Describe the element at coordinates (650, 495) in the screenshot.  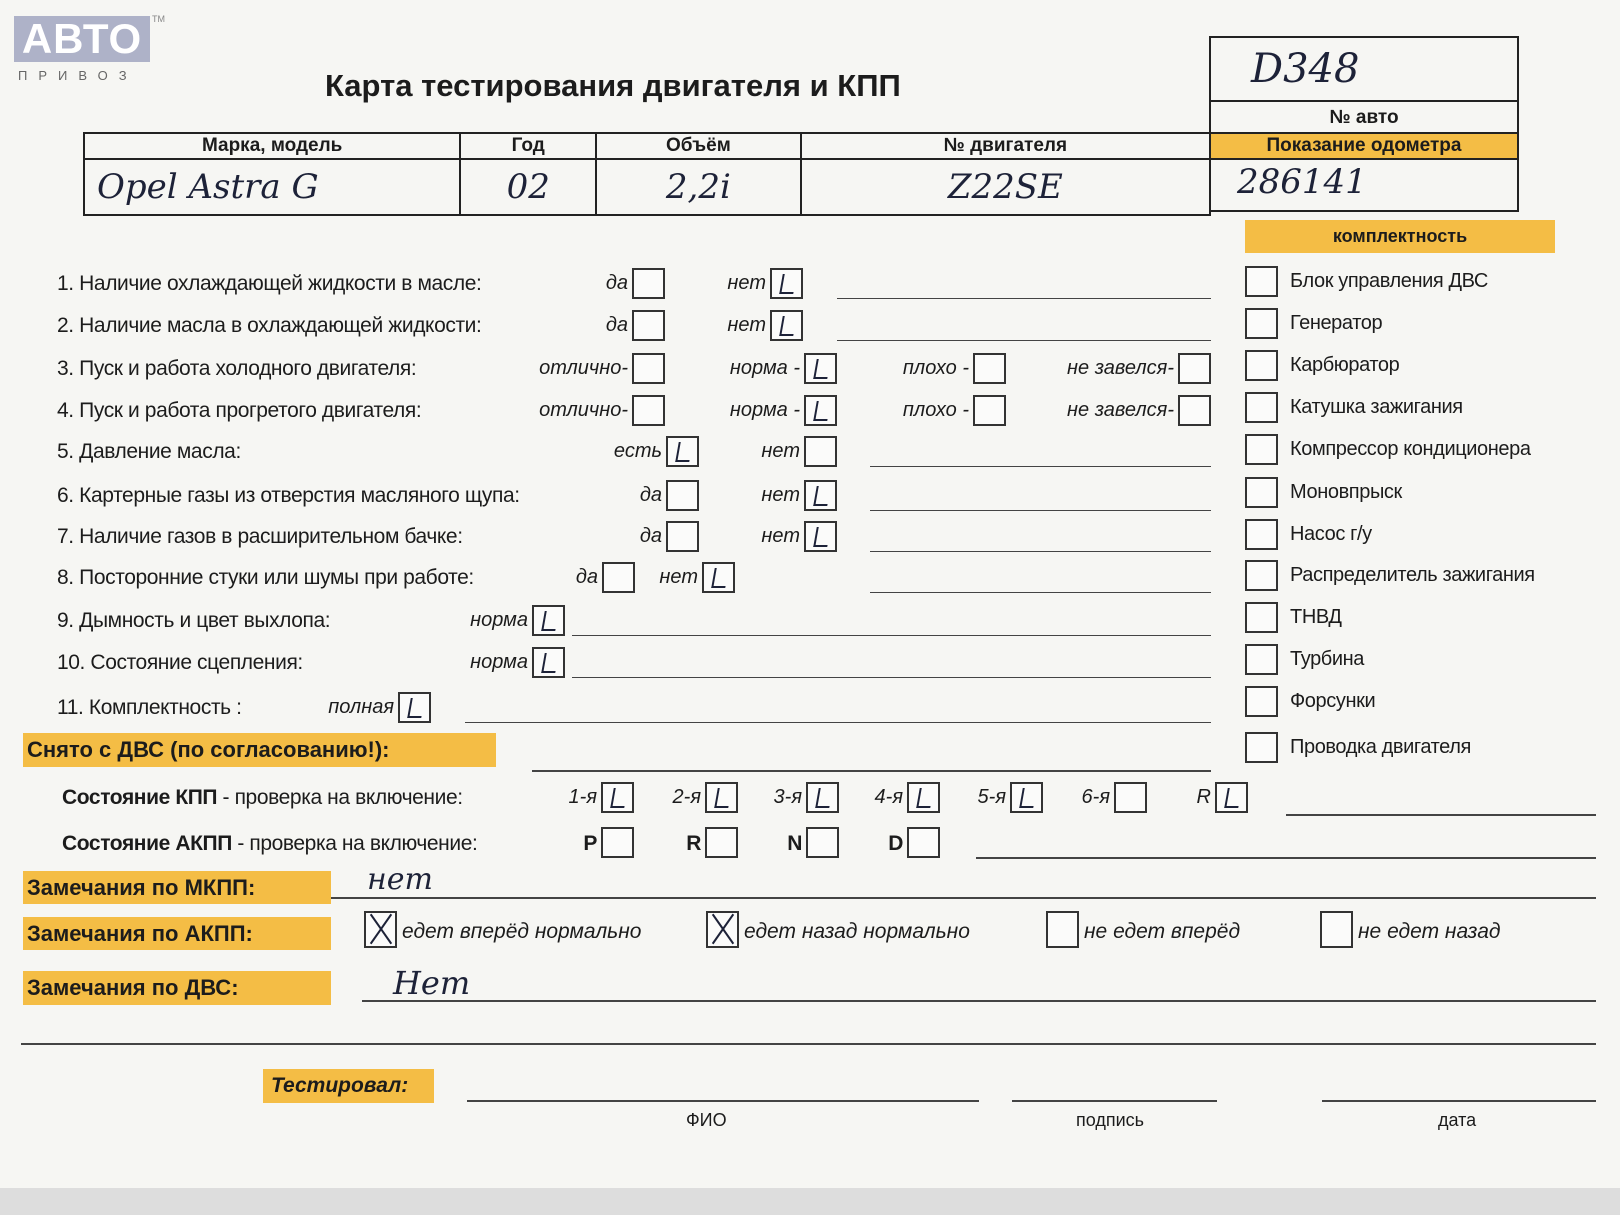
I see `check-6-option-label: да` at that location.